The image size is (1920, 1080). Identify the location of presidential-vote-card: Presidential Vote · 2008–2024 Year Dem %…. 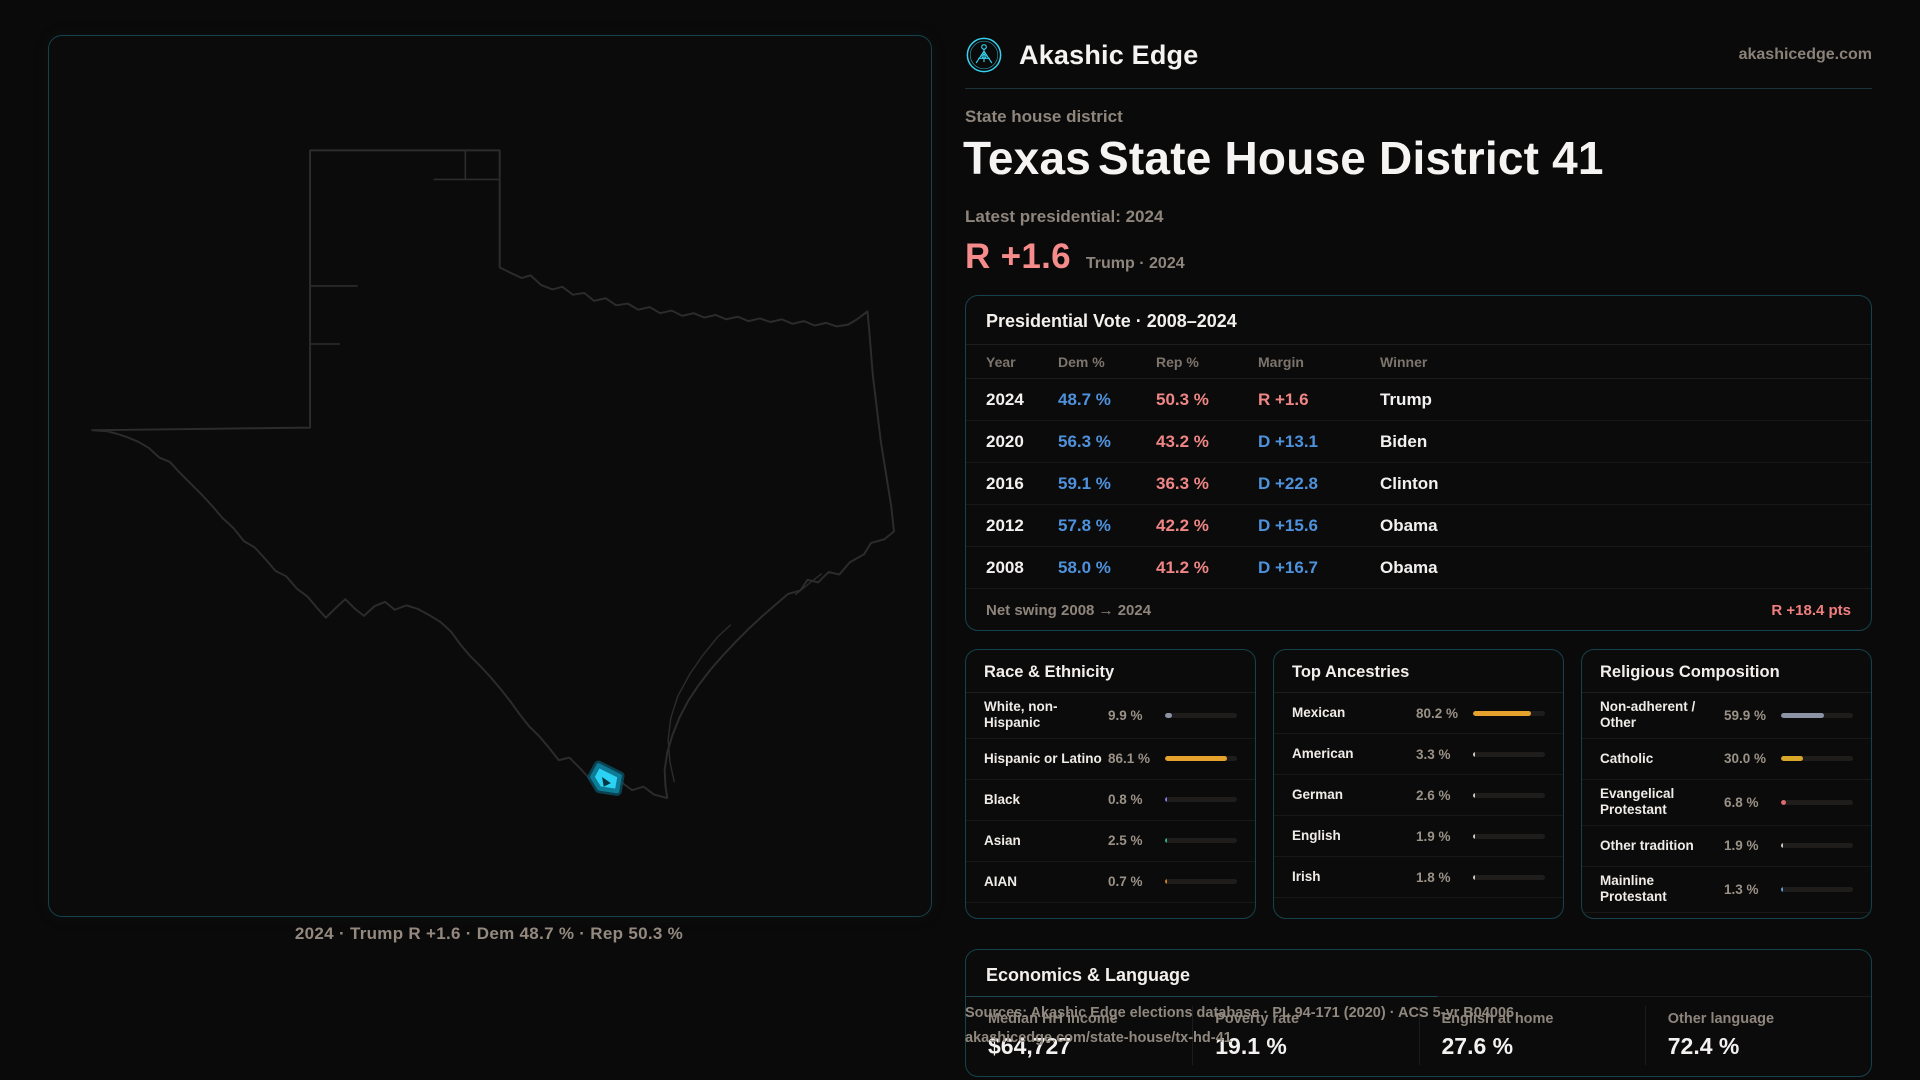
(1418, 463).